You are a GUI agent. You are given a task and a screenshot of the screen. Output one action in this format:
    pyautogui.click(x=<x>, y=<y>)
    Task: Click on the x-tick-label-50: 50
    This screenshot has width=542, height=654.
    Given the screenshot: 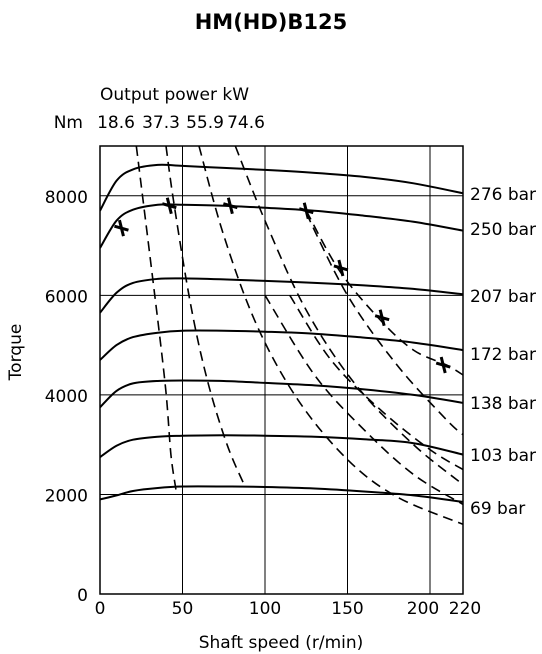 What is the action you would take?
    pyautogui.click(x=183, y=609)
    